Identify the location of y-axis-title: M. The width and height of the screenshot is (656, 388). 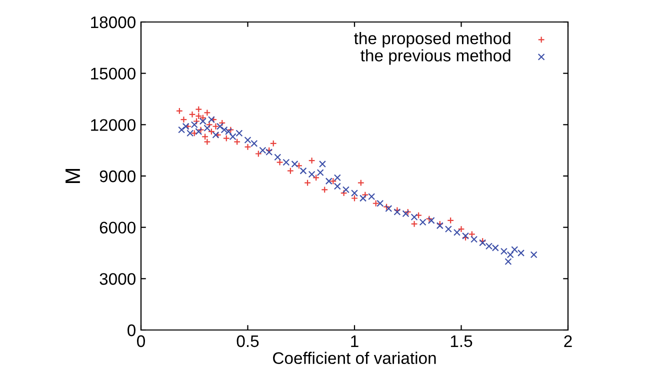
(73, 176).